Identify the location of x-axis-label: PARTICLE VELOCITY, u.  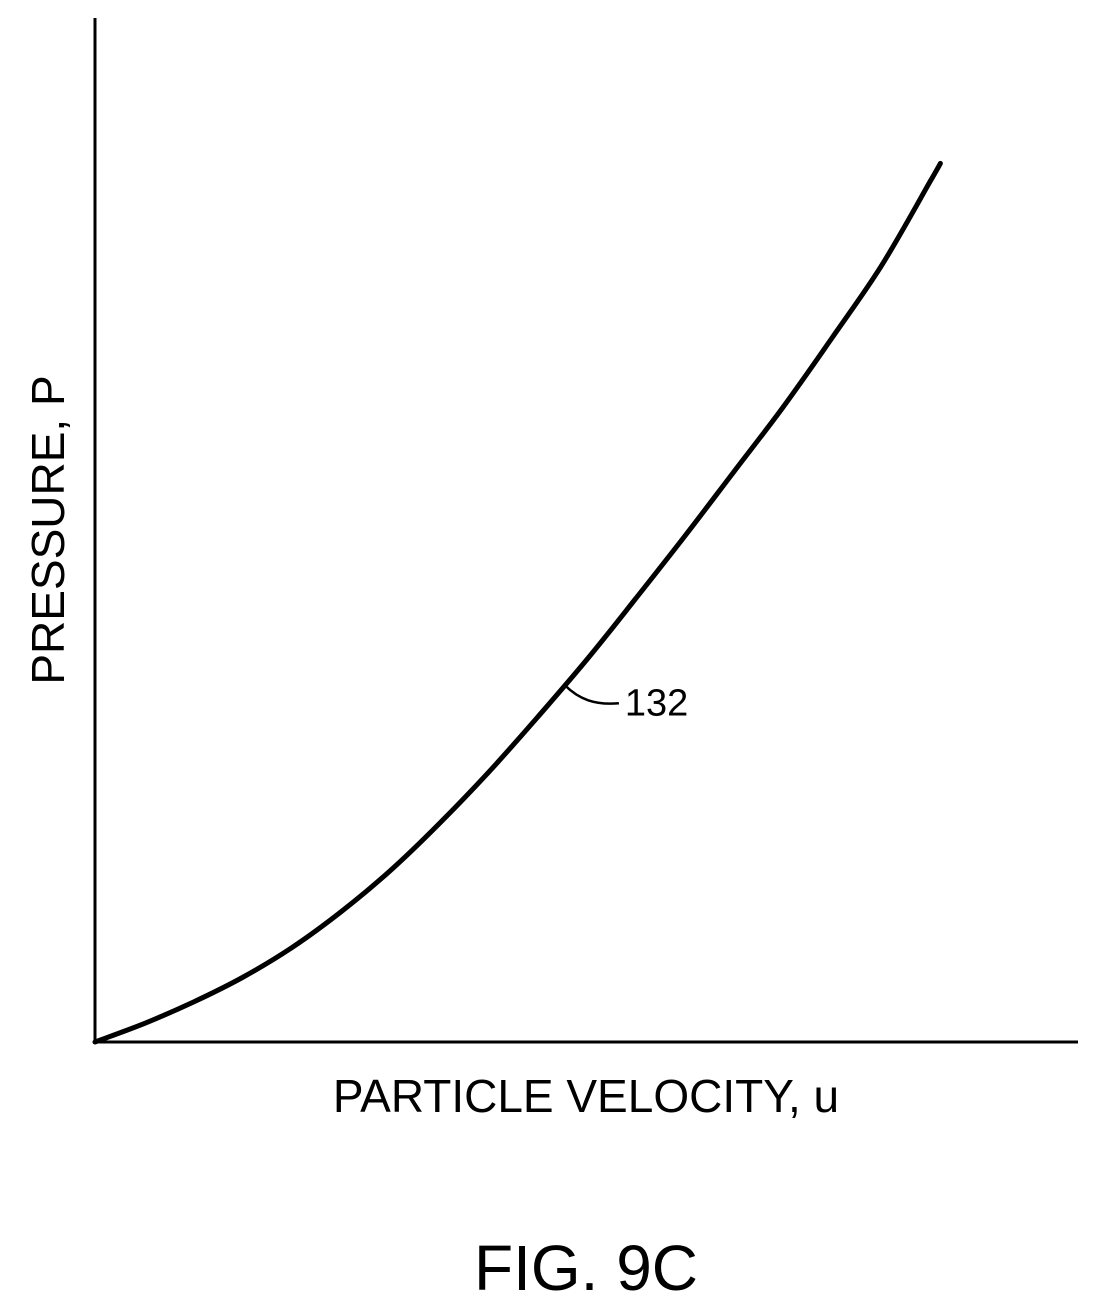
(586, 1096).